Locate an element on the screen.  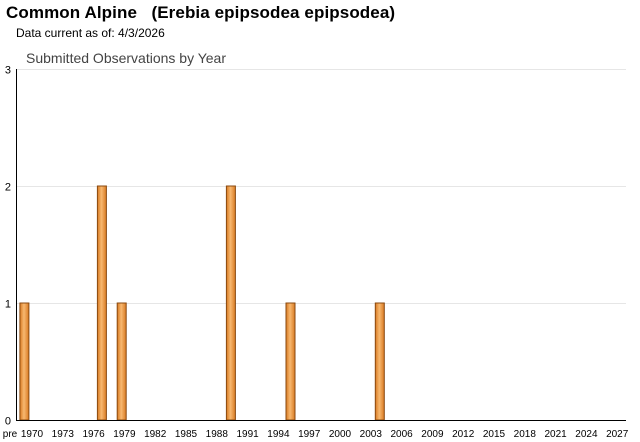
bar-1989 is located at coordinates (230, 303).